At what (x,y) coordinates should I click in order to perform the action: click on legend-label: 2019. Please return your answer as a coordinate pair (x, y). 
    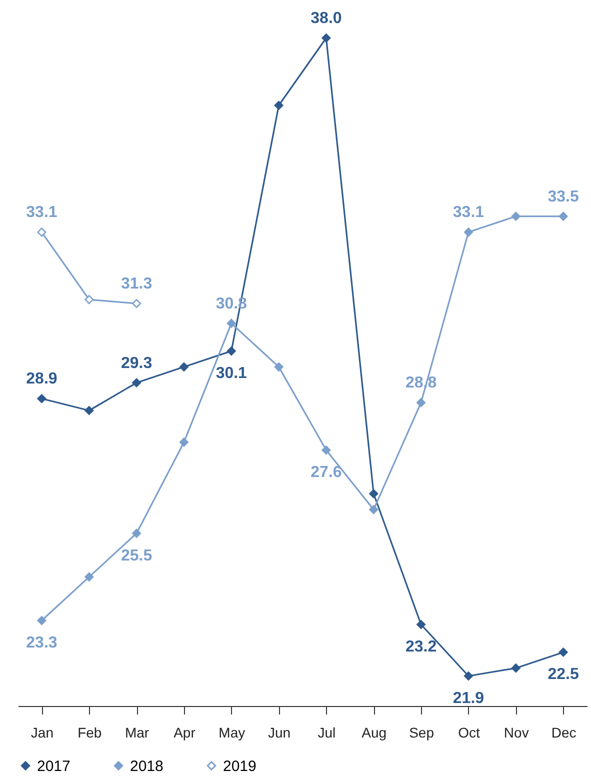
    Looking at the image, I should click on (239, 766).